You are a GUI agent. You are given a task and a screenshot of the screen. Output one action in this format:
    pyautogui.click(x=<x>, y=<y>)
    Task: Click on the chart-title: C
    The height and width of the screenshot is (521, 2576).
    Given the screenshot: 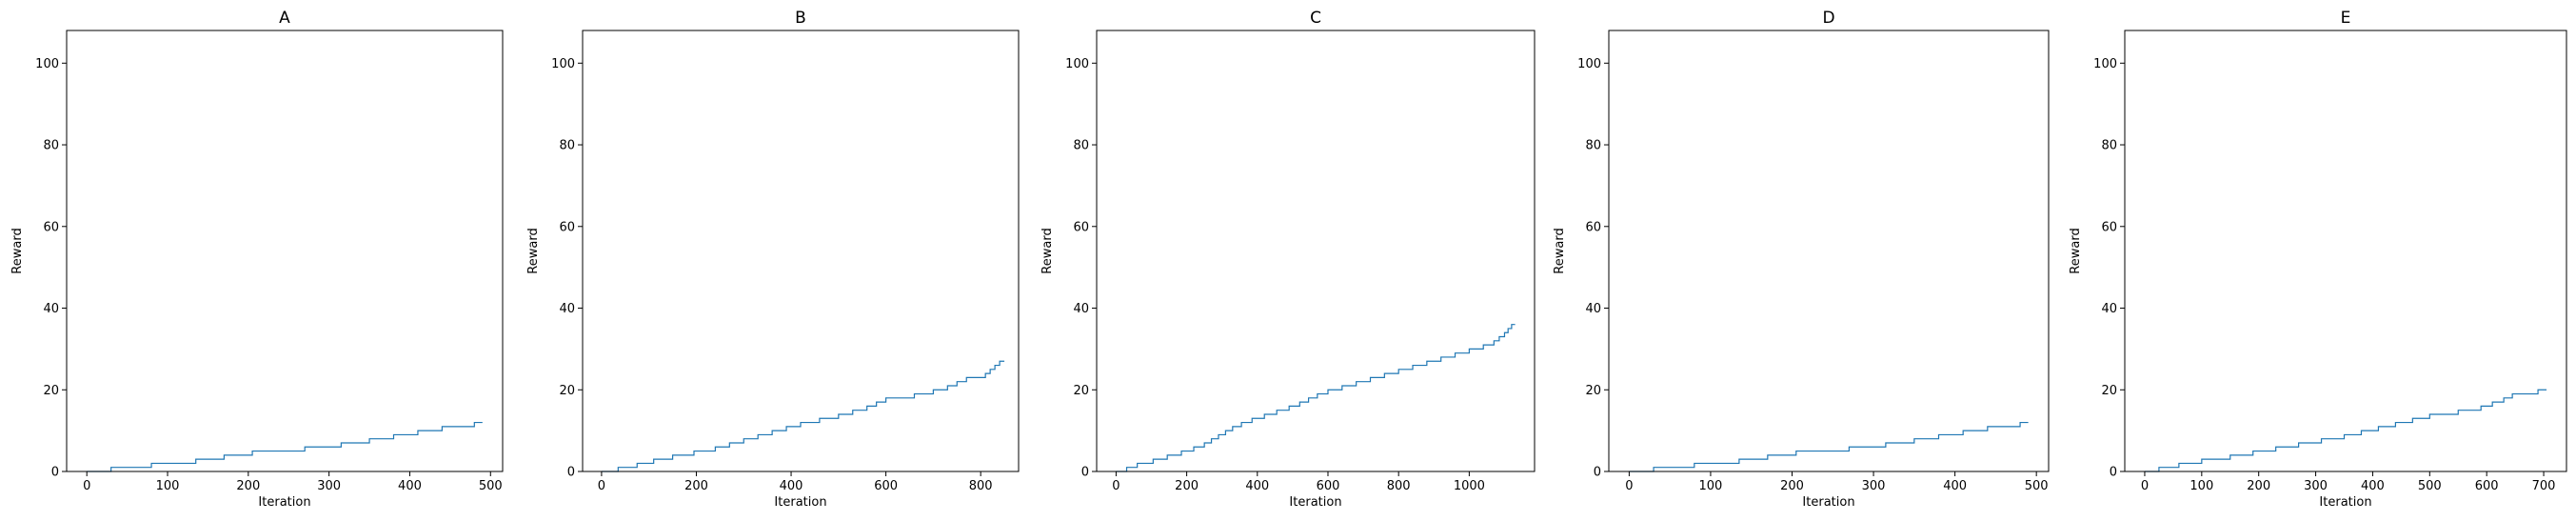 What is the action you would take?
    pyautogui.click(x=1315, y=18)
    